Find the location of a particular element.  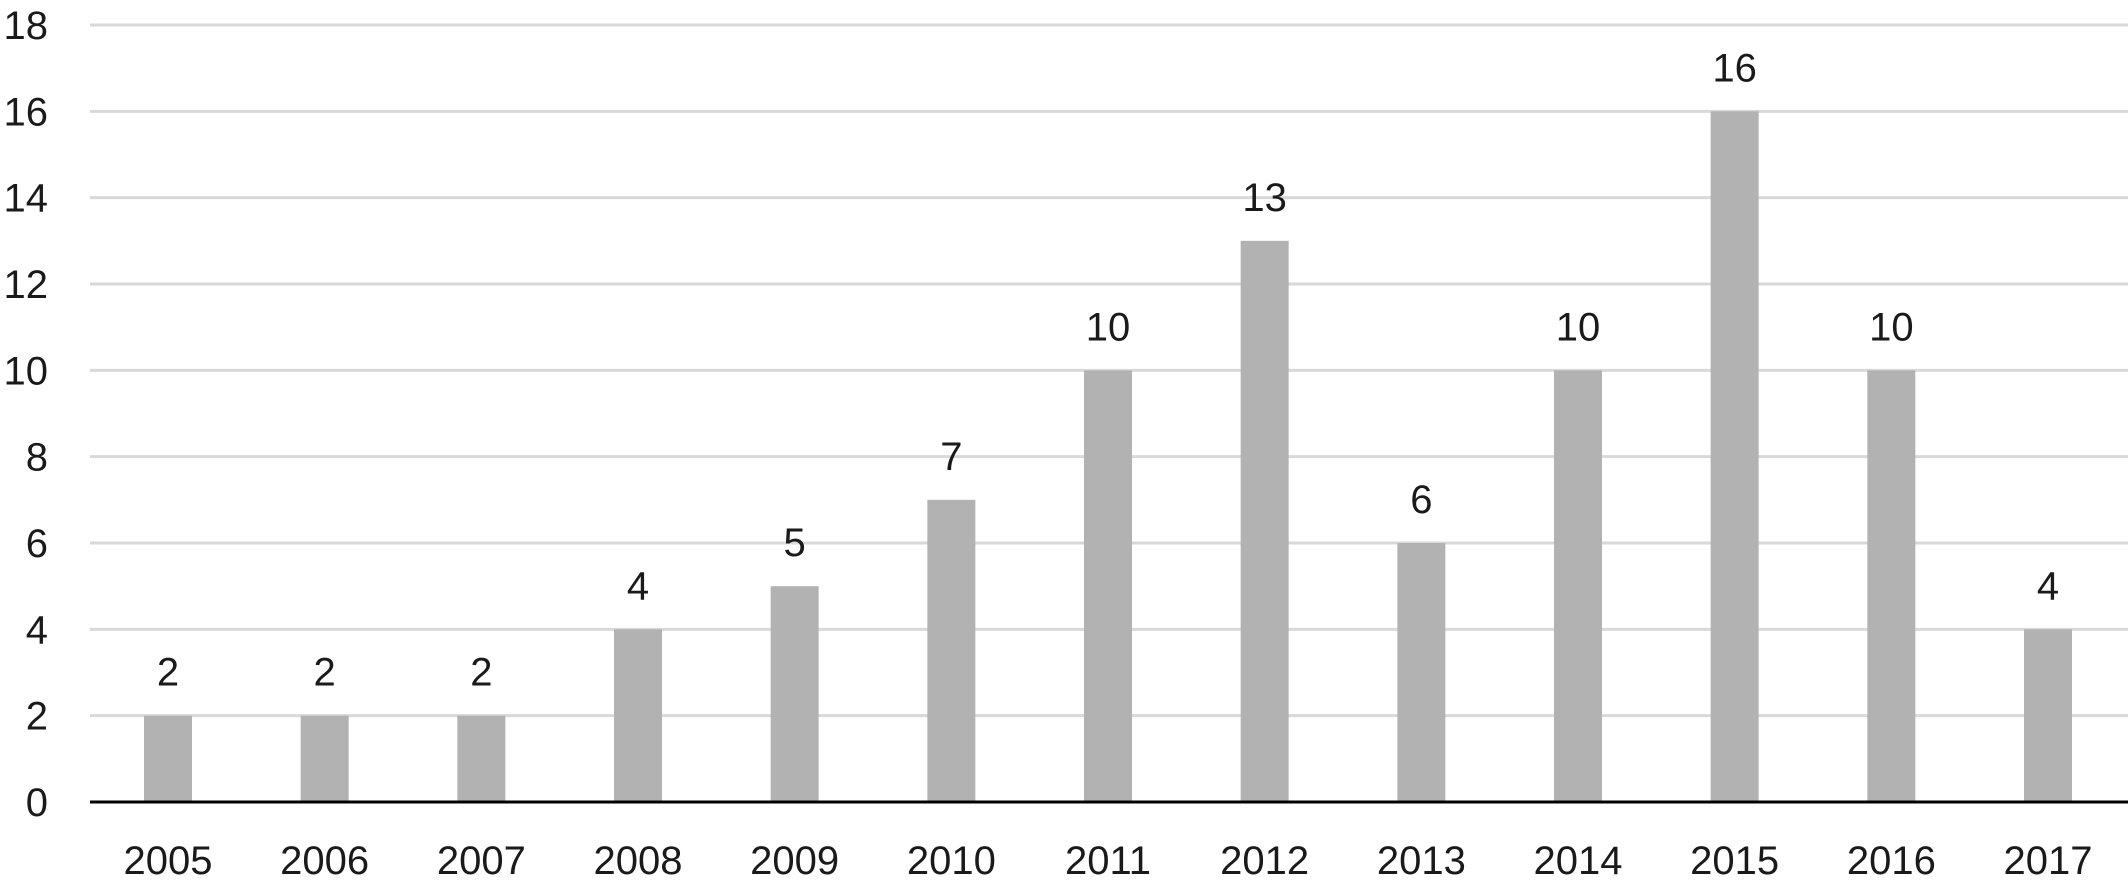

x-tick-label-2015: 2015 is located at coordinates (1734, 861).